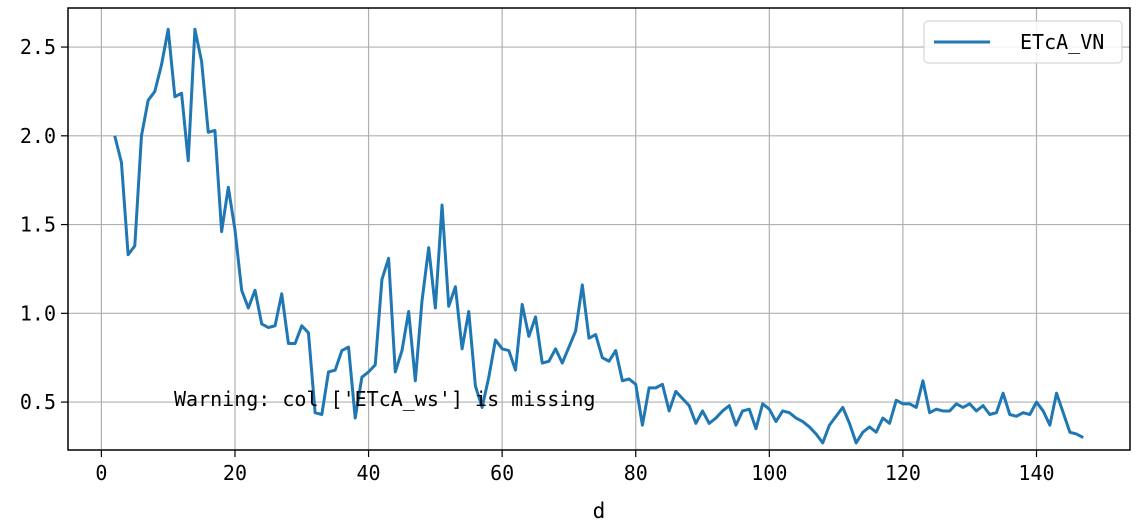 The height and width of the screenshot is (521, 1136). I want to click on x-axis-label: d, so click(599, 510).